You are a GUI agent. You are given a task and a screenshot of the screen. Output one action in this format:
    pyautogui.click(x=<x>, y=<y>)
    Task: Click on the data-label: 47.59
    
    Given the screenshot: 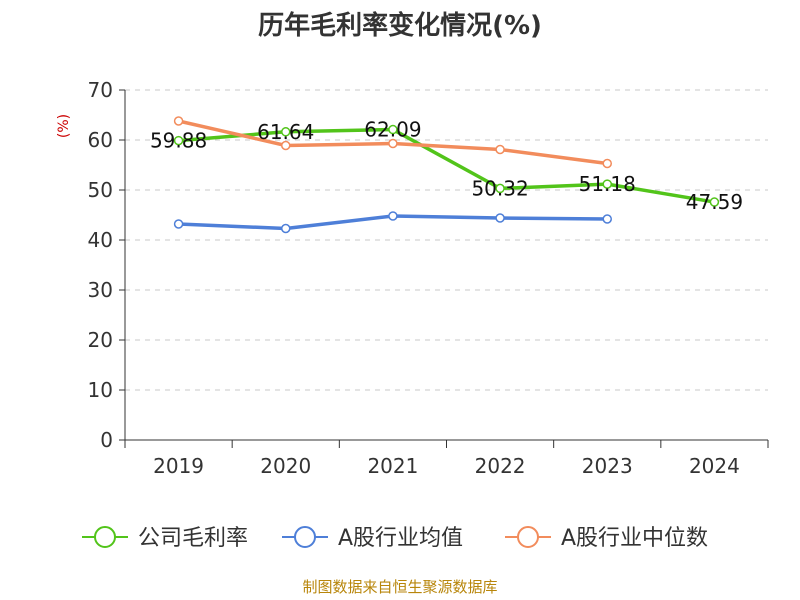 What is the action you would take?
    pyautogui.click(x=714, y=202)
    